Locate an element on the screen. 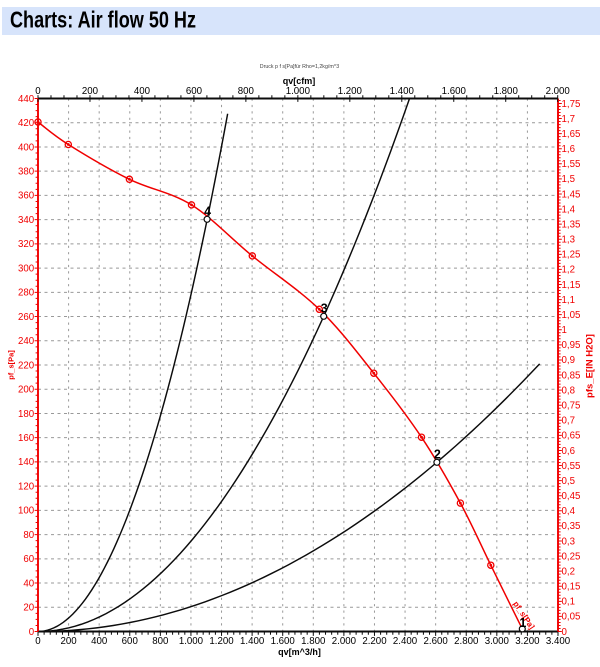 The width and height of the screenshot is (600, 667). svg-text: 0,1 is located at coordinates (568, 602).